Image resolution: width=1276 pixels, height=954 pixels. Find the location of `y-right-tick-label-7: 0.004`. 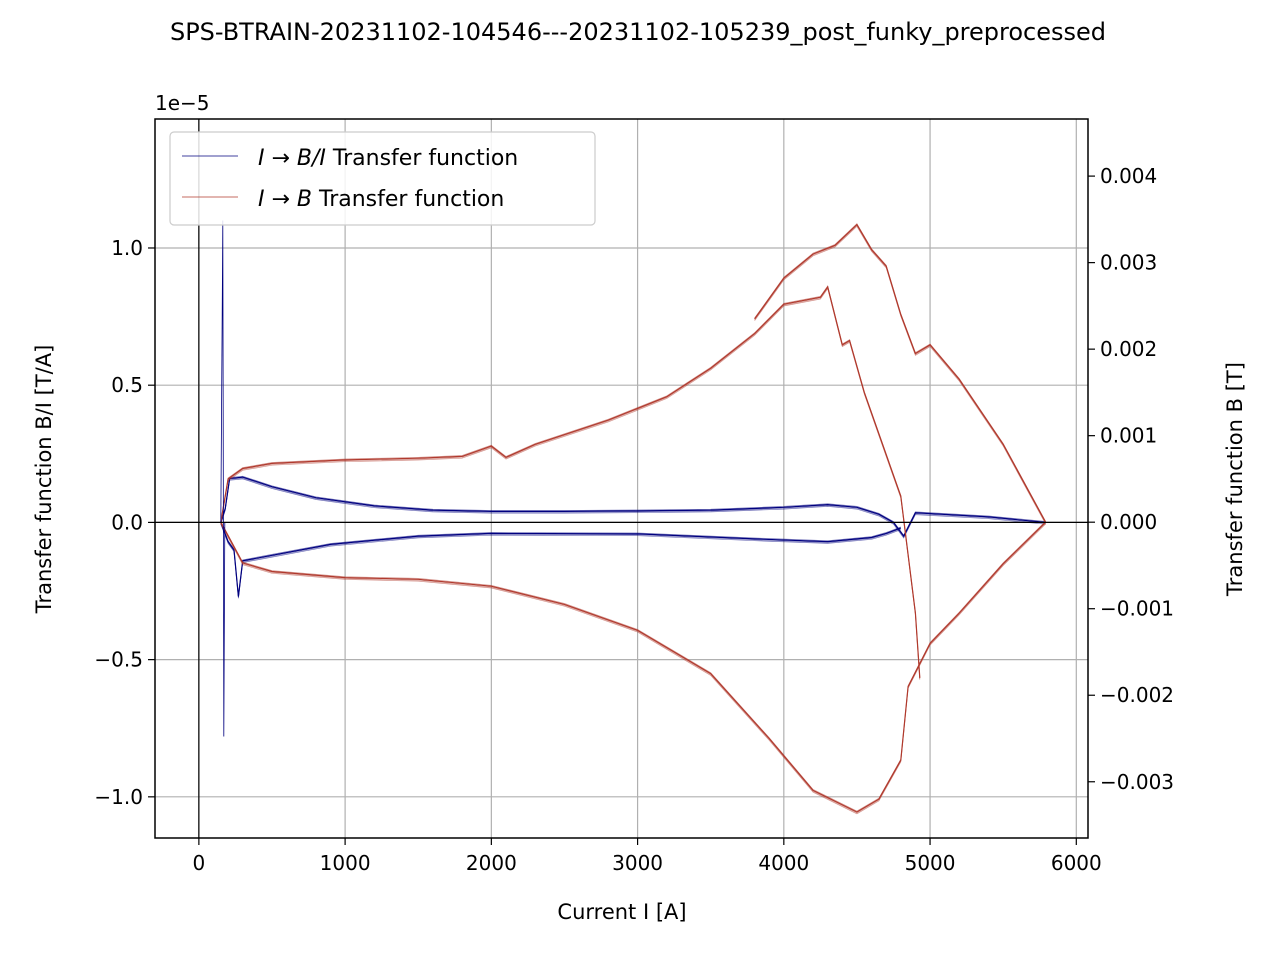

y-right-tick-label-7: 0.004 is located at coordinates (1128, 176).